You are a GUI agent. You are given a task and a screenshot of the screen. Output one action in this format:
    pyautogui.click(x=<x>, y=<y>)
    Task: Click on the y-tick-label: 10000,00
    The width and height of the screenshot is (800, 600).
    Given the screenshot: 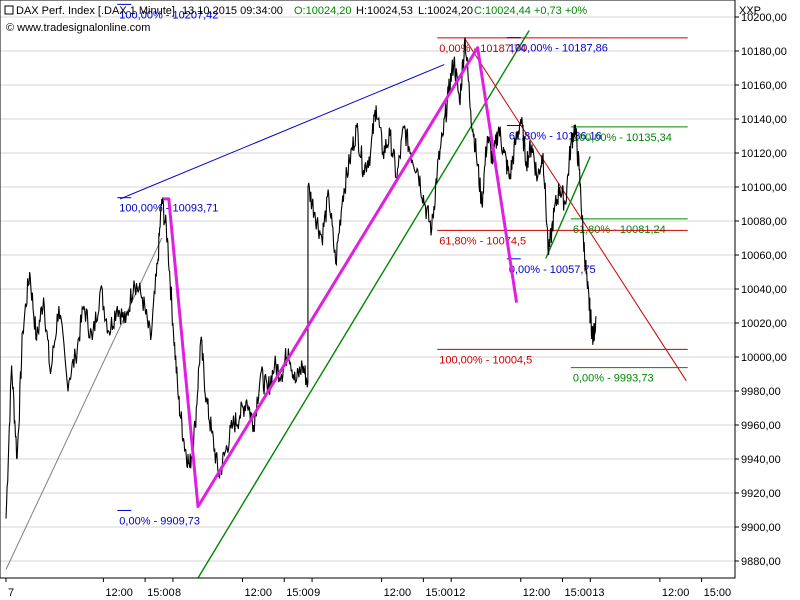 What is the action you would take?
    pyautogui.click(x=764, y=358)
    